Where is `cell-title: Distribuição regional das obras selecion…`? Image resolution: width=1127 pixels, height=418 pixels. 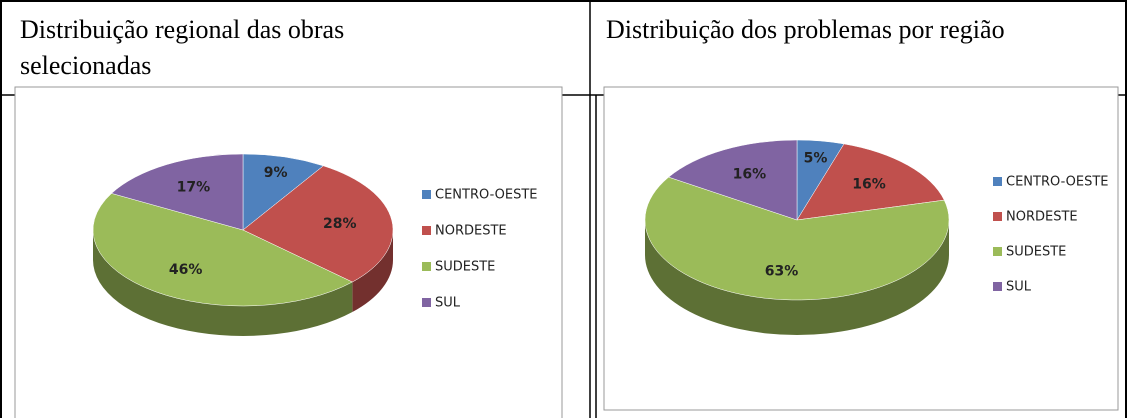 cell-title: Distribuição regional das obras selecion… is located at coordinates (182, 47).